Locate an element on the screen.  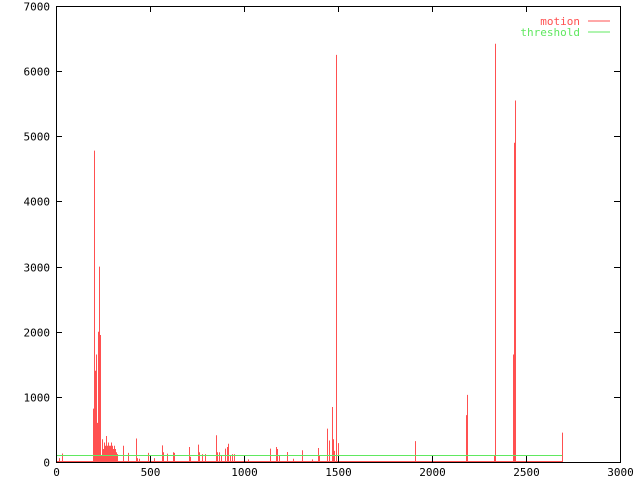
legend-label-threshold: threshold is located at coordinates (550, 32).